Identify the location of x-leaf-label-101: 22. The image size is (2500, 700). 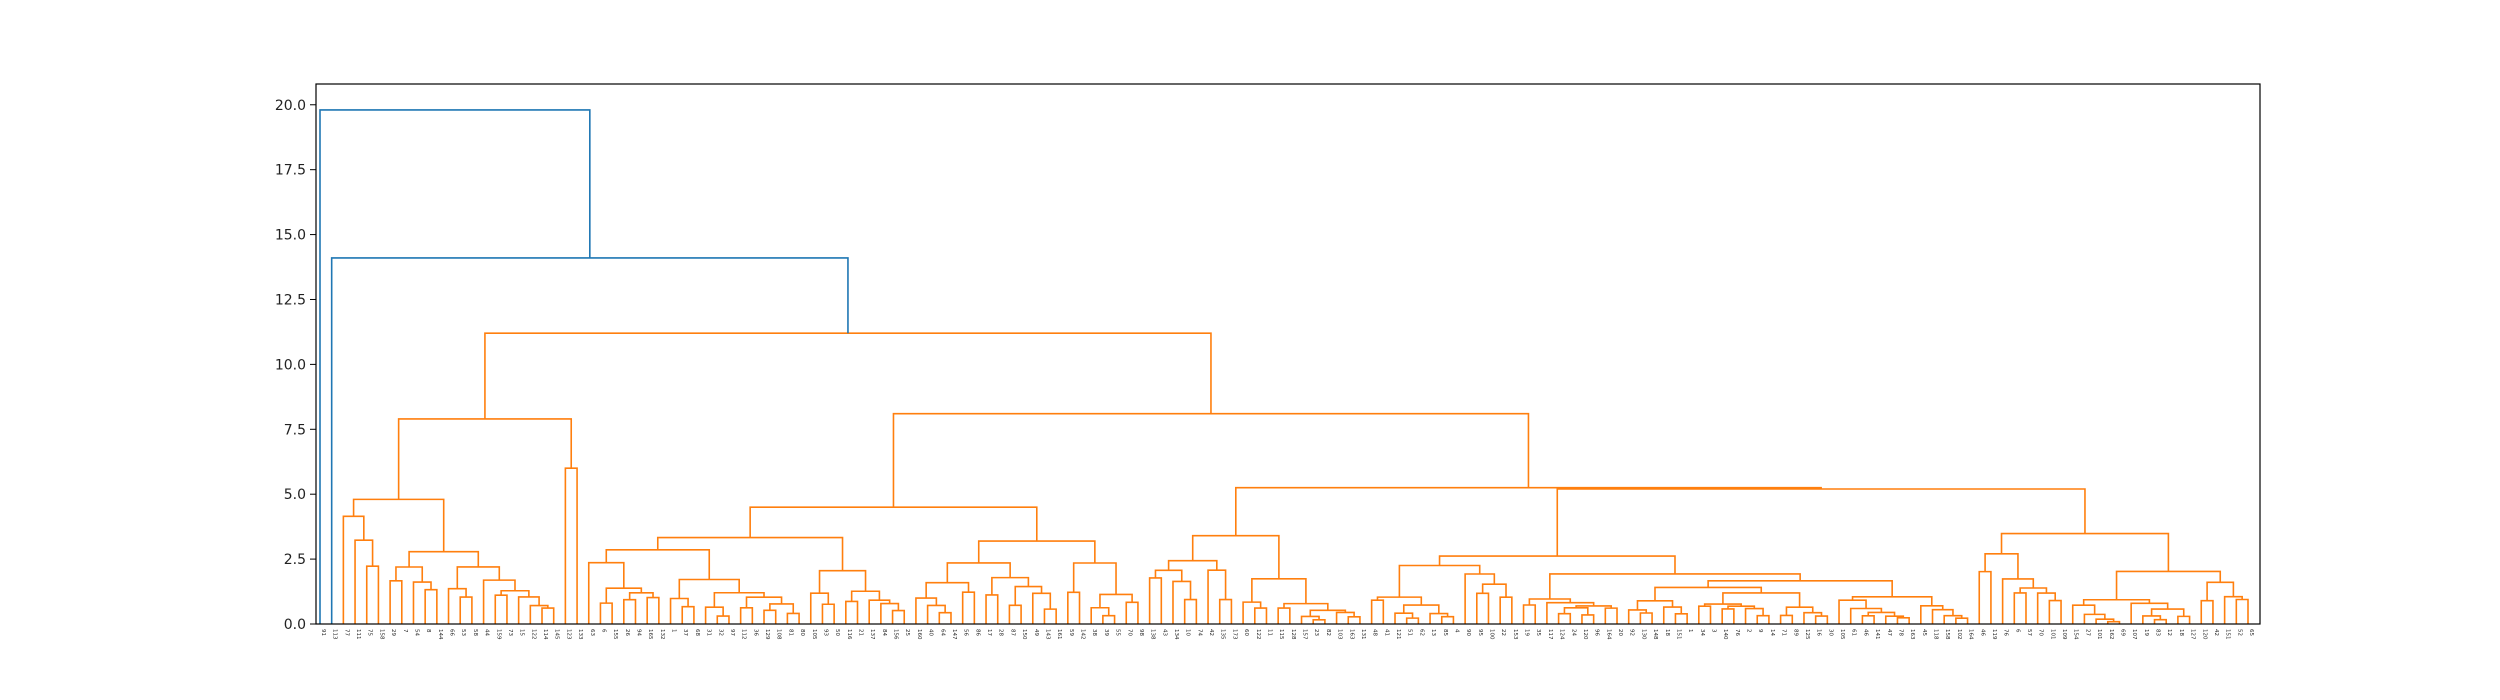
(1503, 632).